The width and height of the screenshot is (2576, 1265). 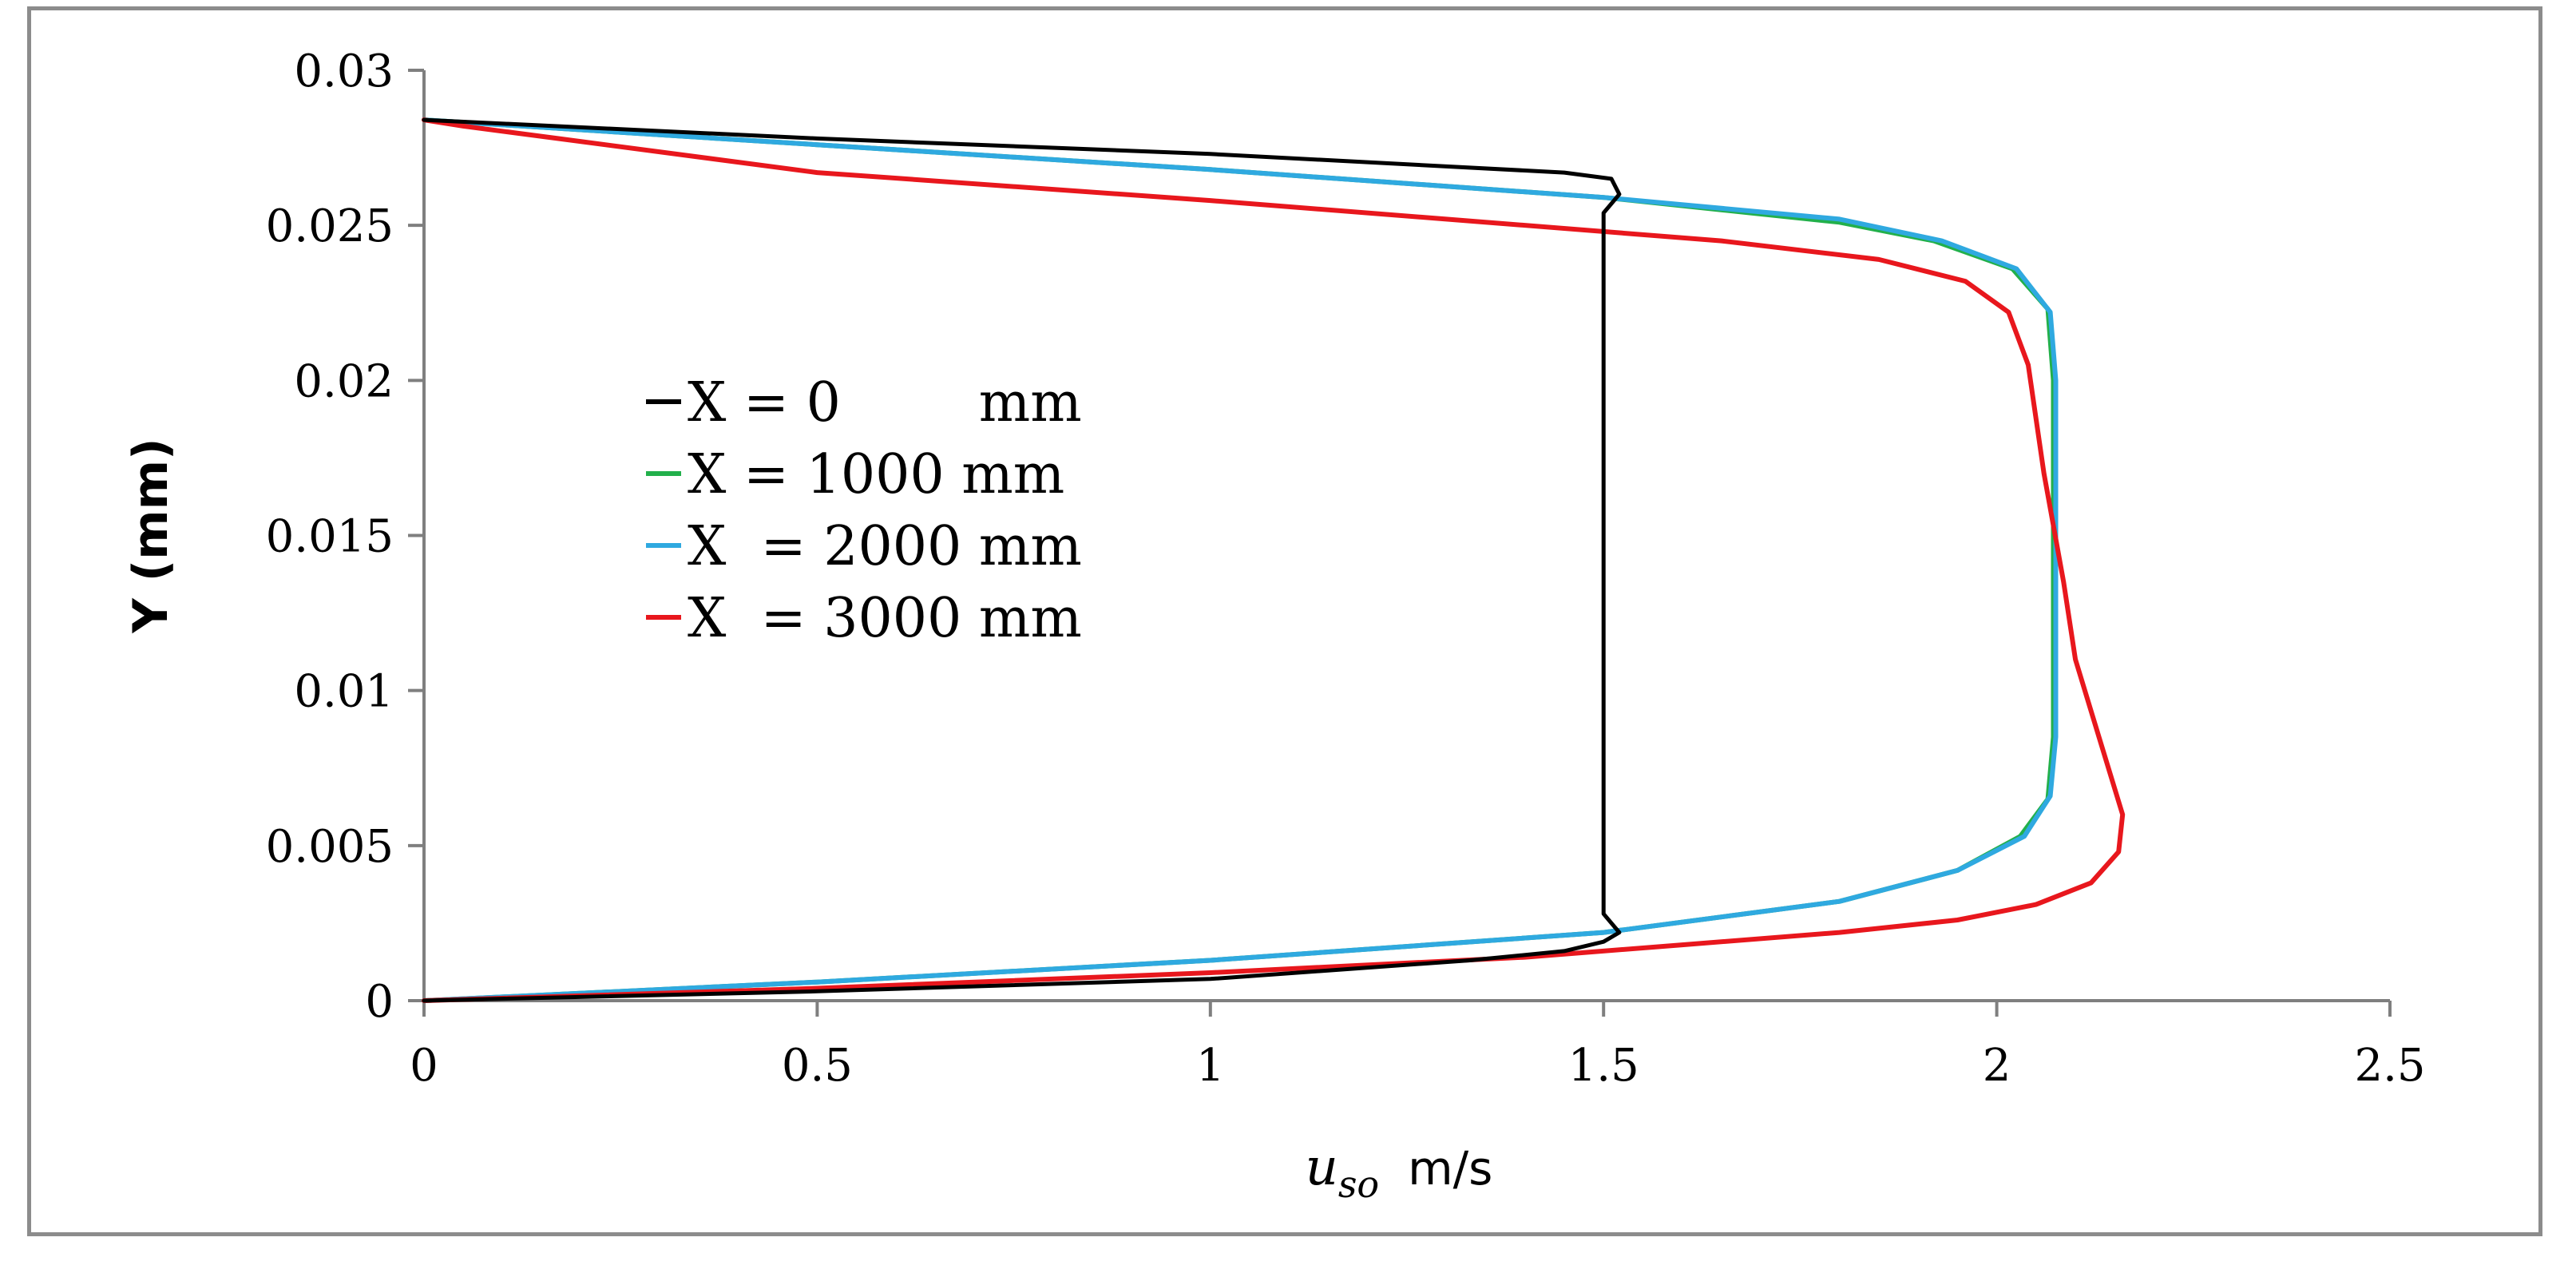 I want to click on y-tick-label: 0.015, so click(x=330, y=537).